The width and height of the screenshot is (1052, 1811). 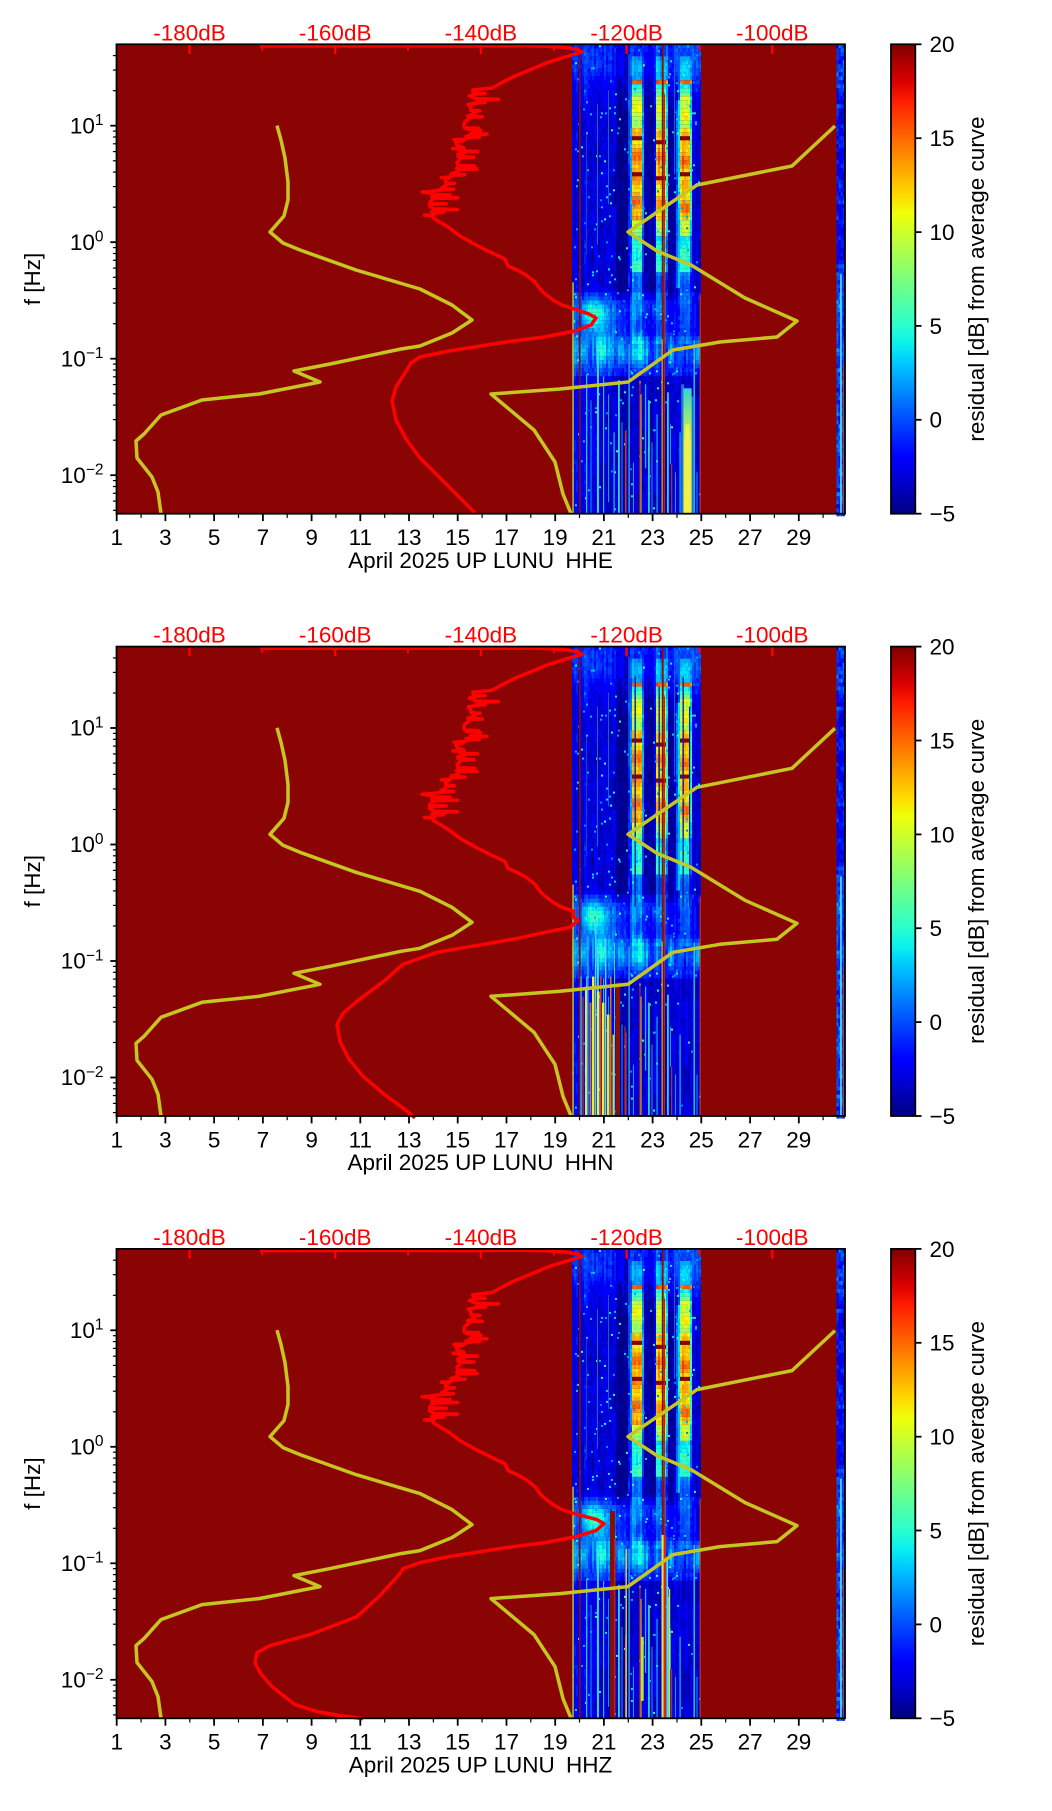 What do you see at coordinates (506, 537) in the screenshot?
I see `svg-text: 17` at bounding box center [506, 537].